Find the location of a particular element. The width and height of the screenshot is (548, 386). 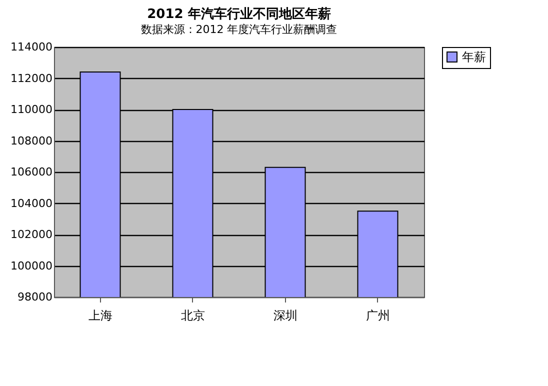

y-tick-label: 112000 is located at coordinates (31, 78).